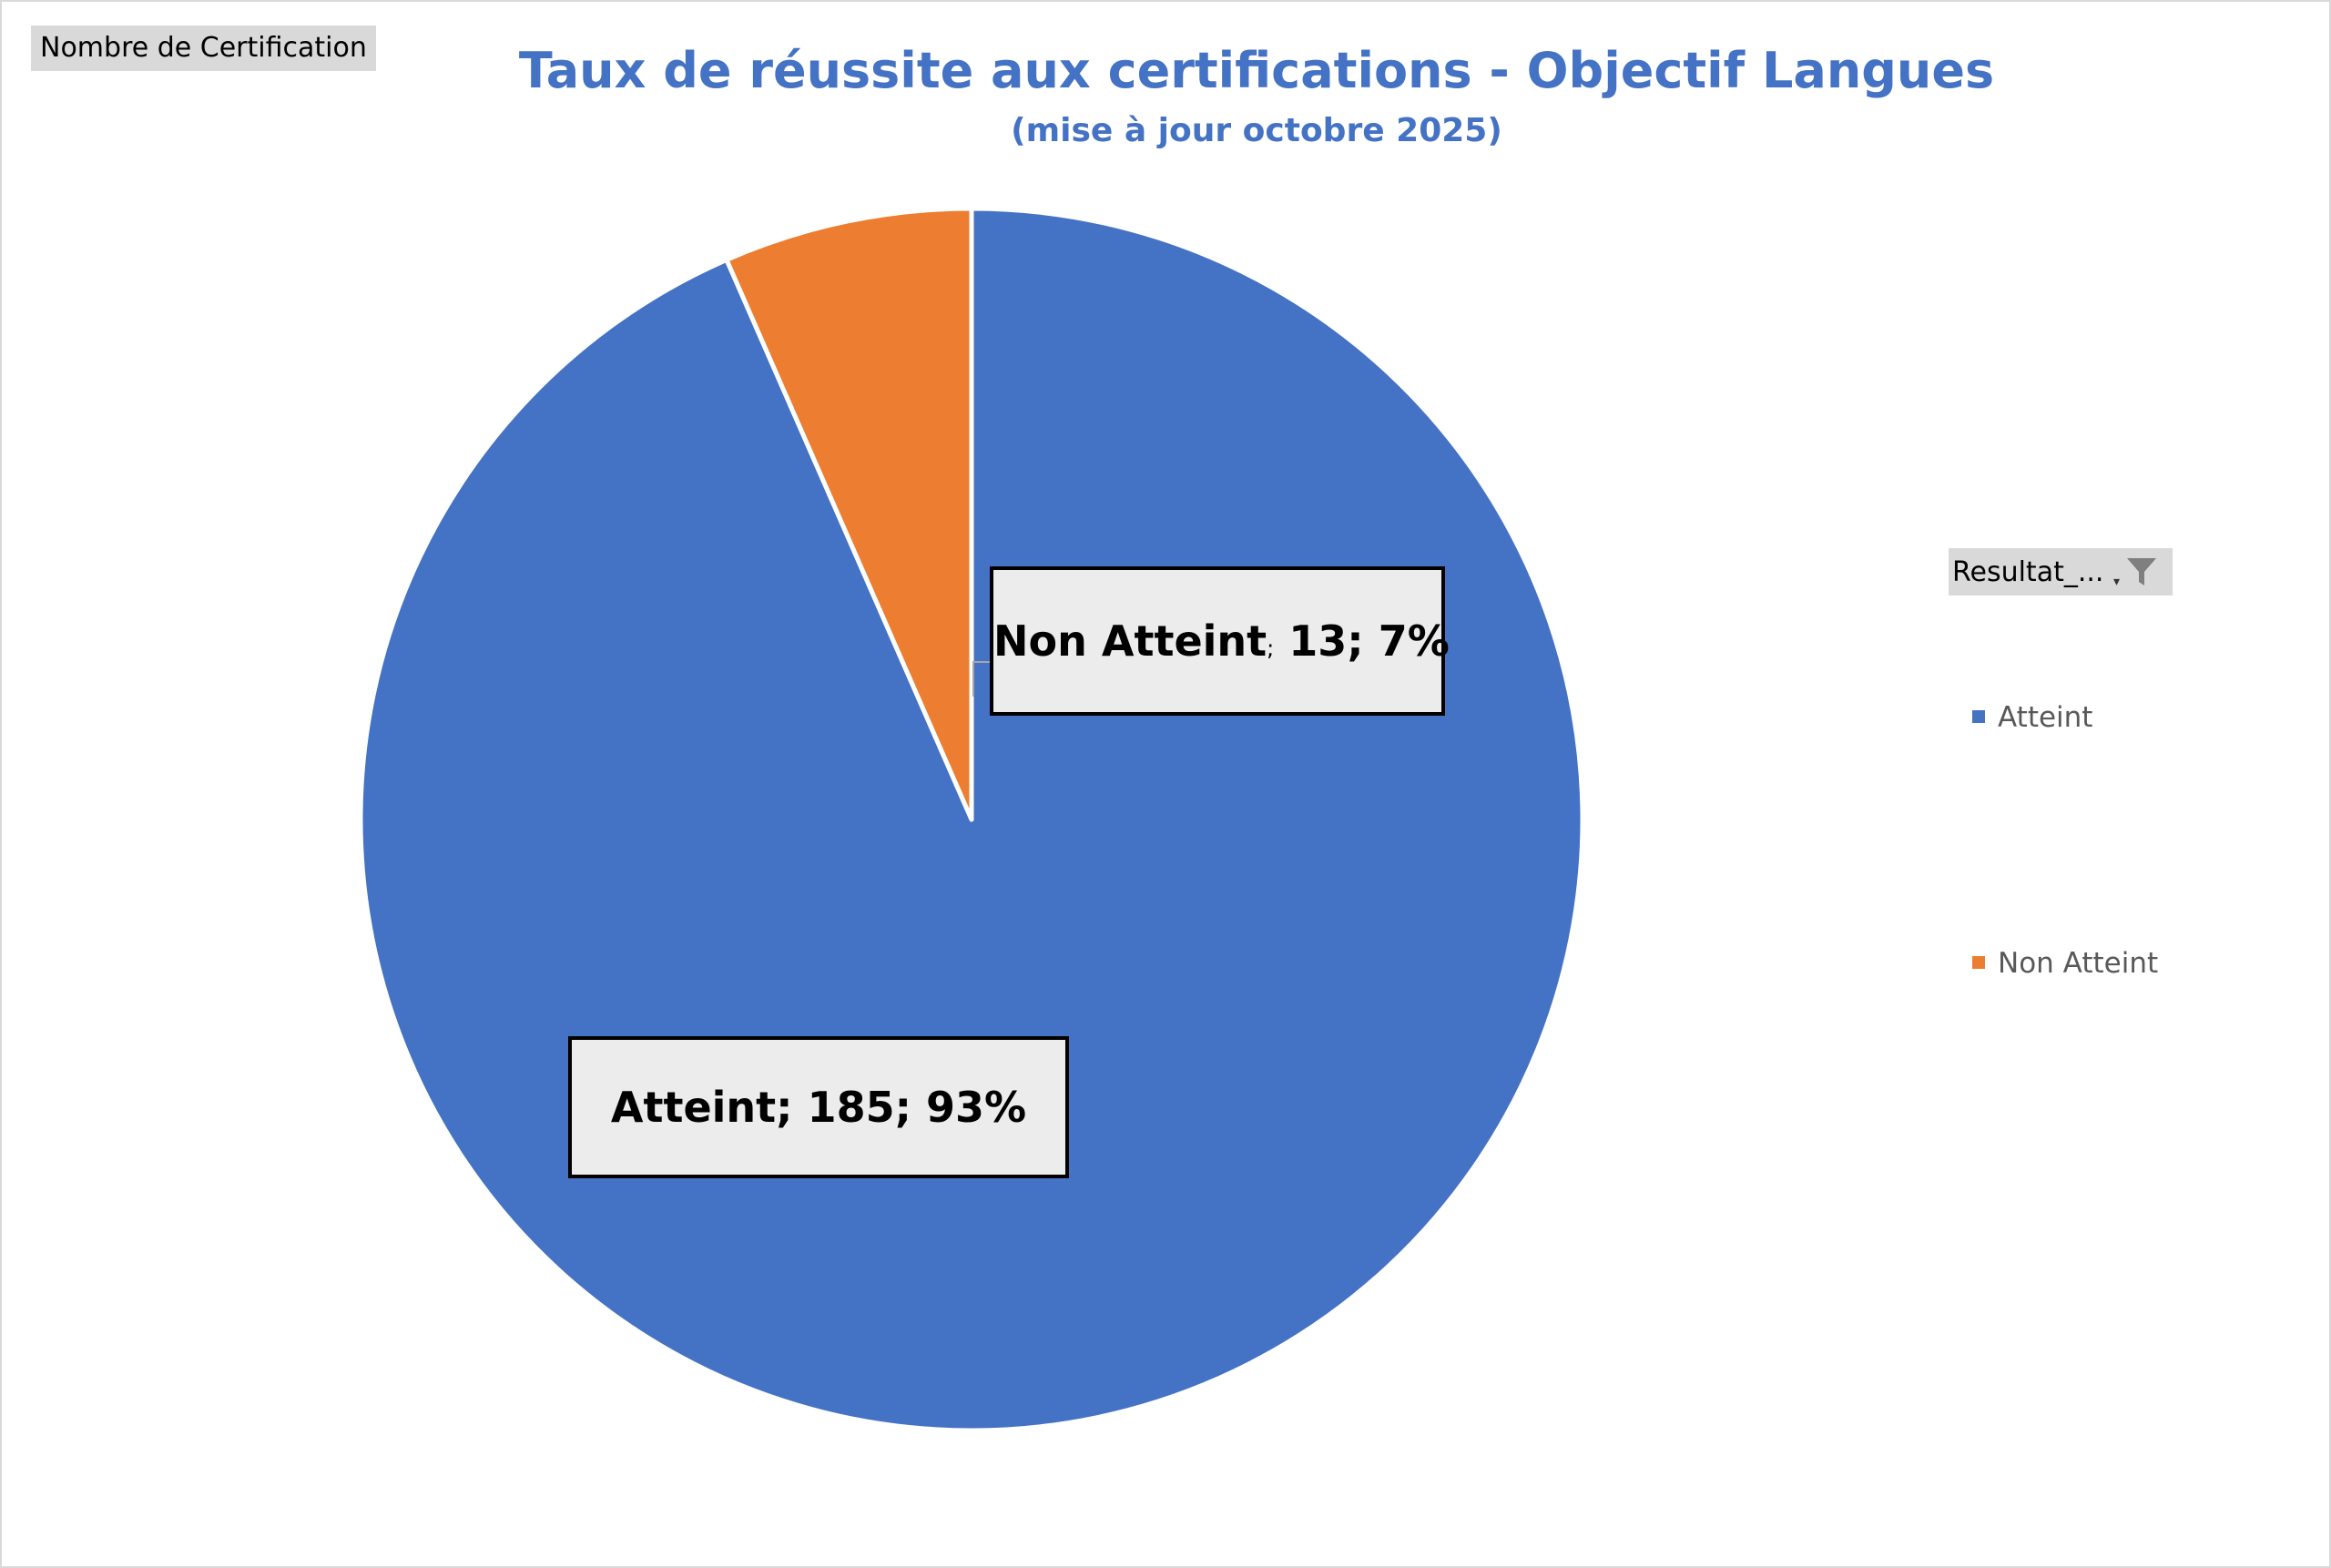 The image size is (2331, 1568). I want to click on data-label-non-atteint: Non Atteint; 13; 7%, so click(1220, 641).